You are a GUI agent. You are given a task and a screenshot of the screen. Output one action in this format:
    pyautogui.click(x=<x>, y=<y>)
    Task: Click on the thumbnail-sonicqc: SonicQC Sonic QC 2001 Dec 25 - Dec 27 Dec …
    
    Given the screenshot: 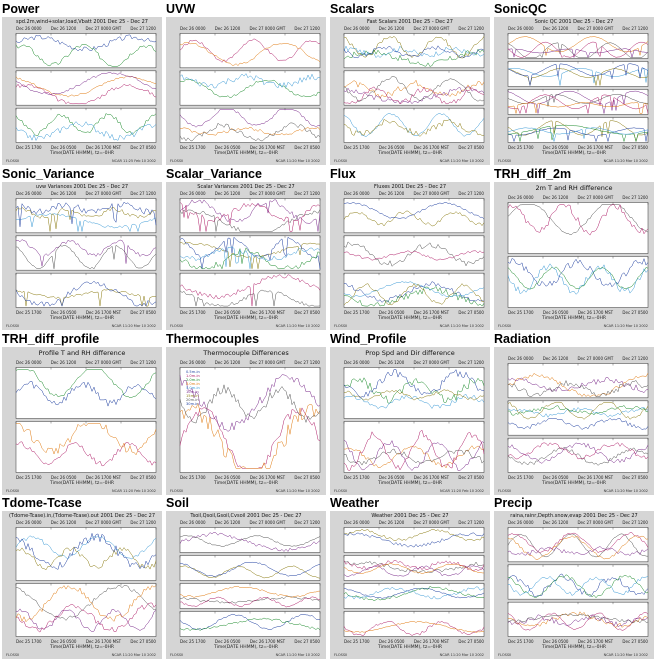 What is the action you would take?
    pyautogui.click(x=574, y=84)
    